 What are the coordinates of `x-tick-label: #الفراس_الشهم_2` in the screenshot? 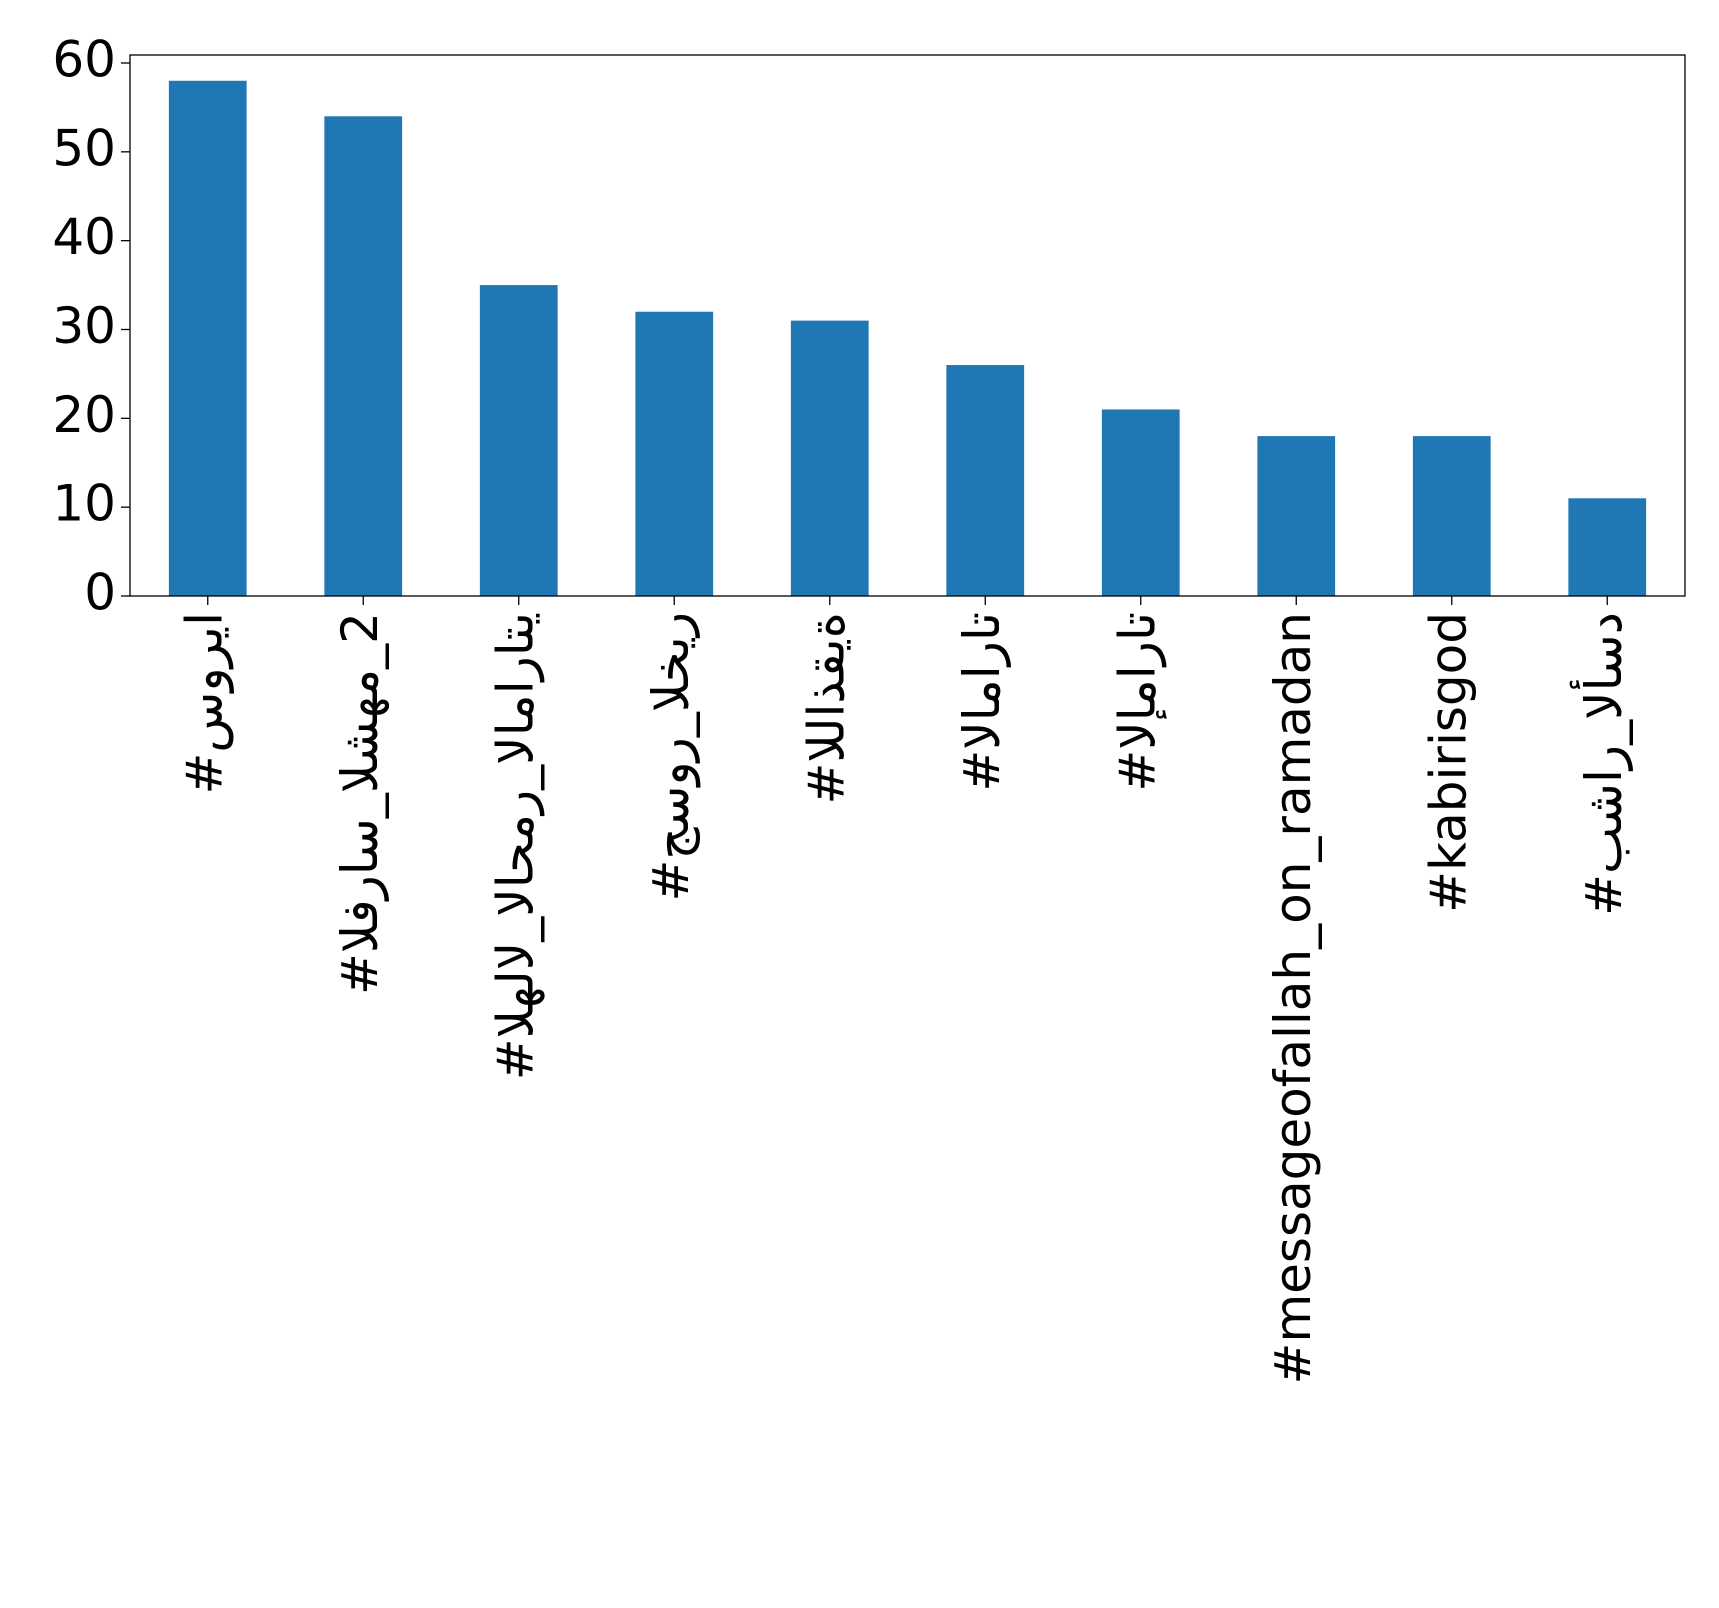 It's located at (360, 803).